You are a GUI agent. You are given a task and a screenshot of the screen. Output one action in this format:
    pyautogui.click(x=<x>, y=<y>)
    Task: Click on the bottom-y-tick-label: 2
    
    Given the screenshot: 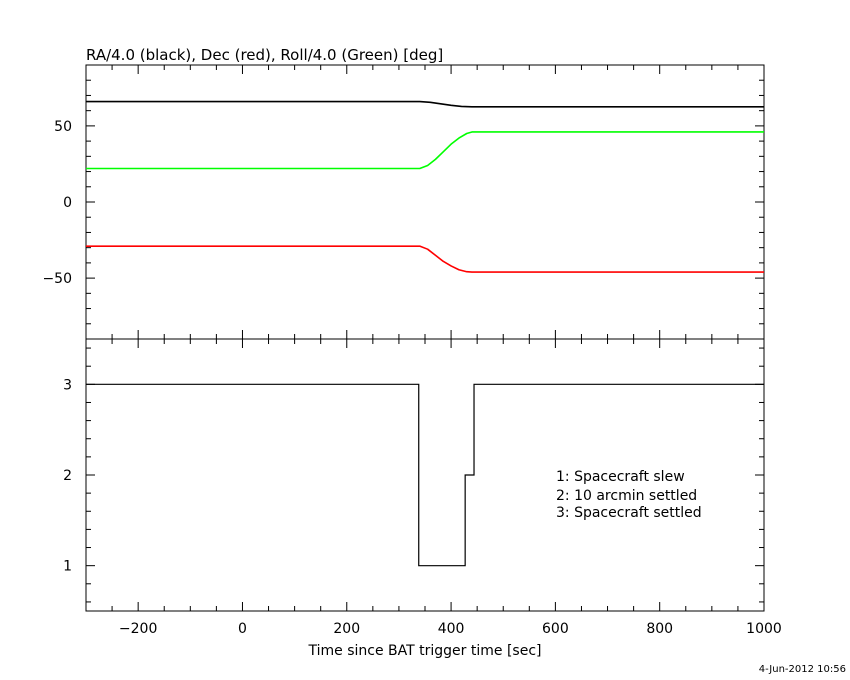 What is the action you would take?
    pyautogui.click(x=67, y=476)
    